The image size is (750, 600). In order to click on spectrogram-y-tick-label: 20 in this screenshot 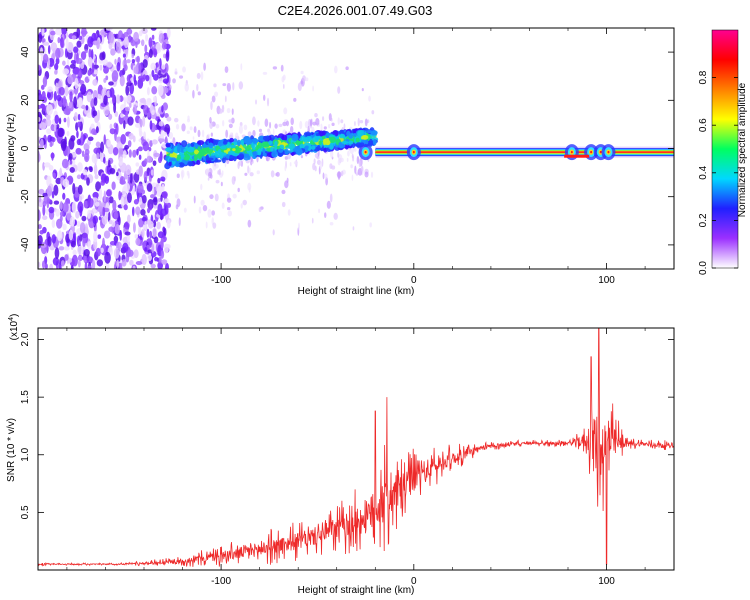, I will do `click(25, 100)`.